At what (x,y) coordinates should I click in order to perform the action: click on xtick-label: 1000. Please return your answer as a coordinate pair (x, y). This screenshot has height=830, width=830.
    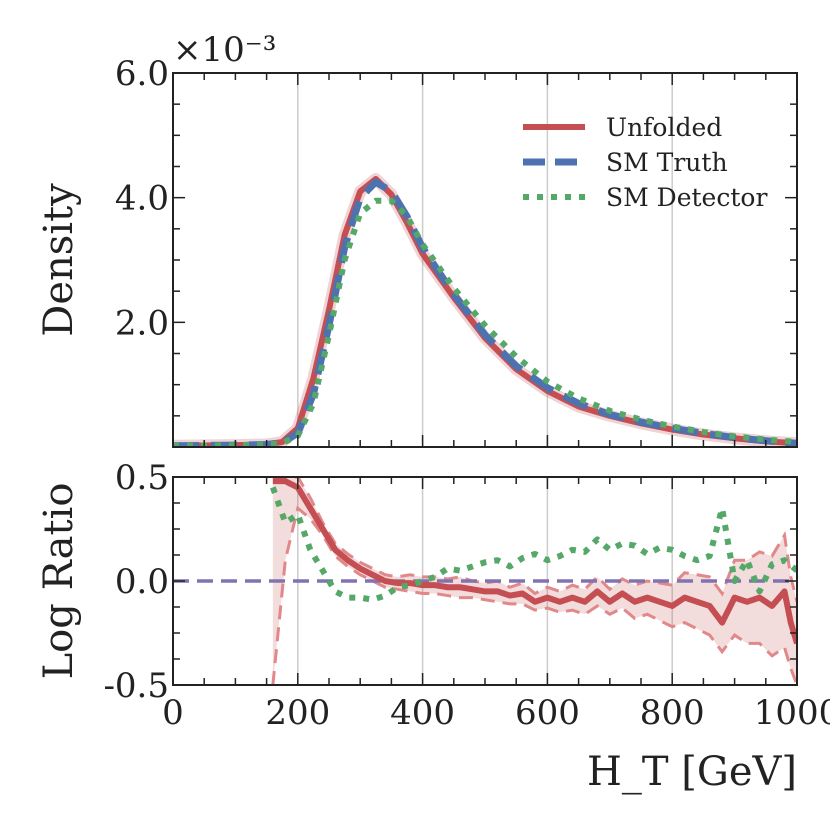
    Looking at the image, I should click on (792, 713).